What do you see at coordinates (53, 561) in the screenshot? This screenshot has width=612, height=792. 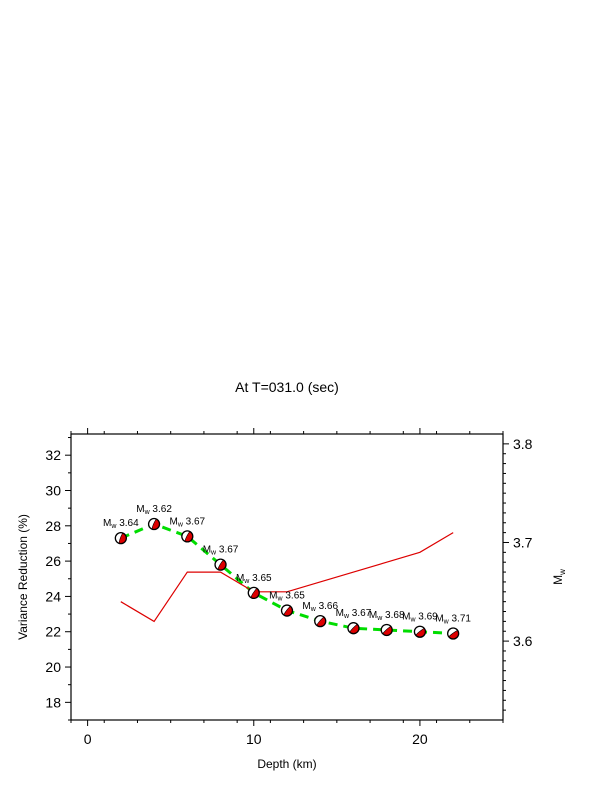 I see `y-tick-label: 26` at bounding box center [53, 561].